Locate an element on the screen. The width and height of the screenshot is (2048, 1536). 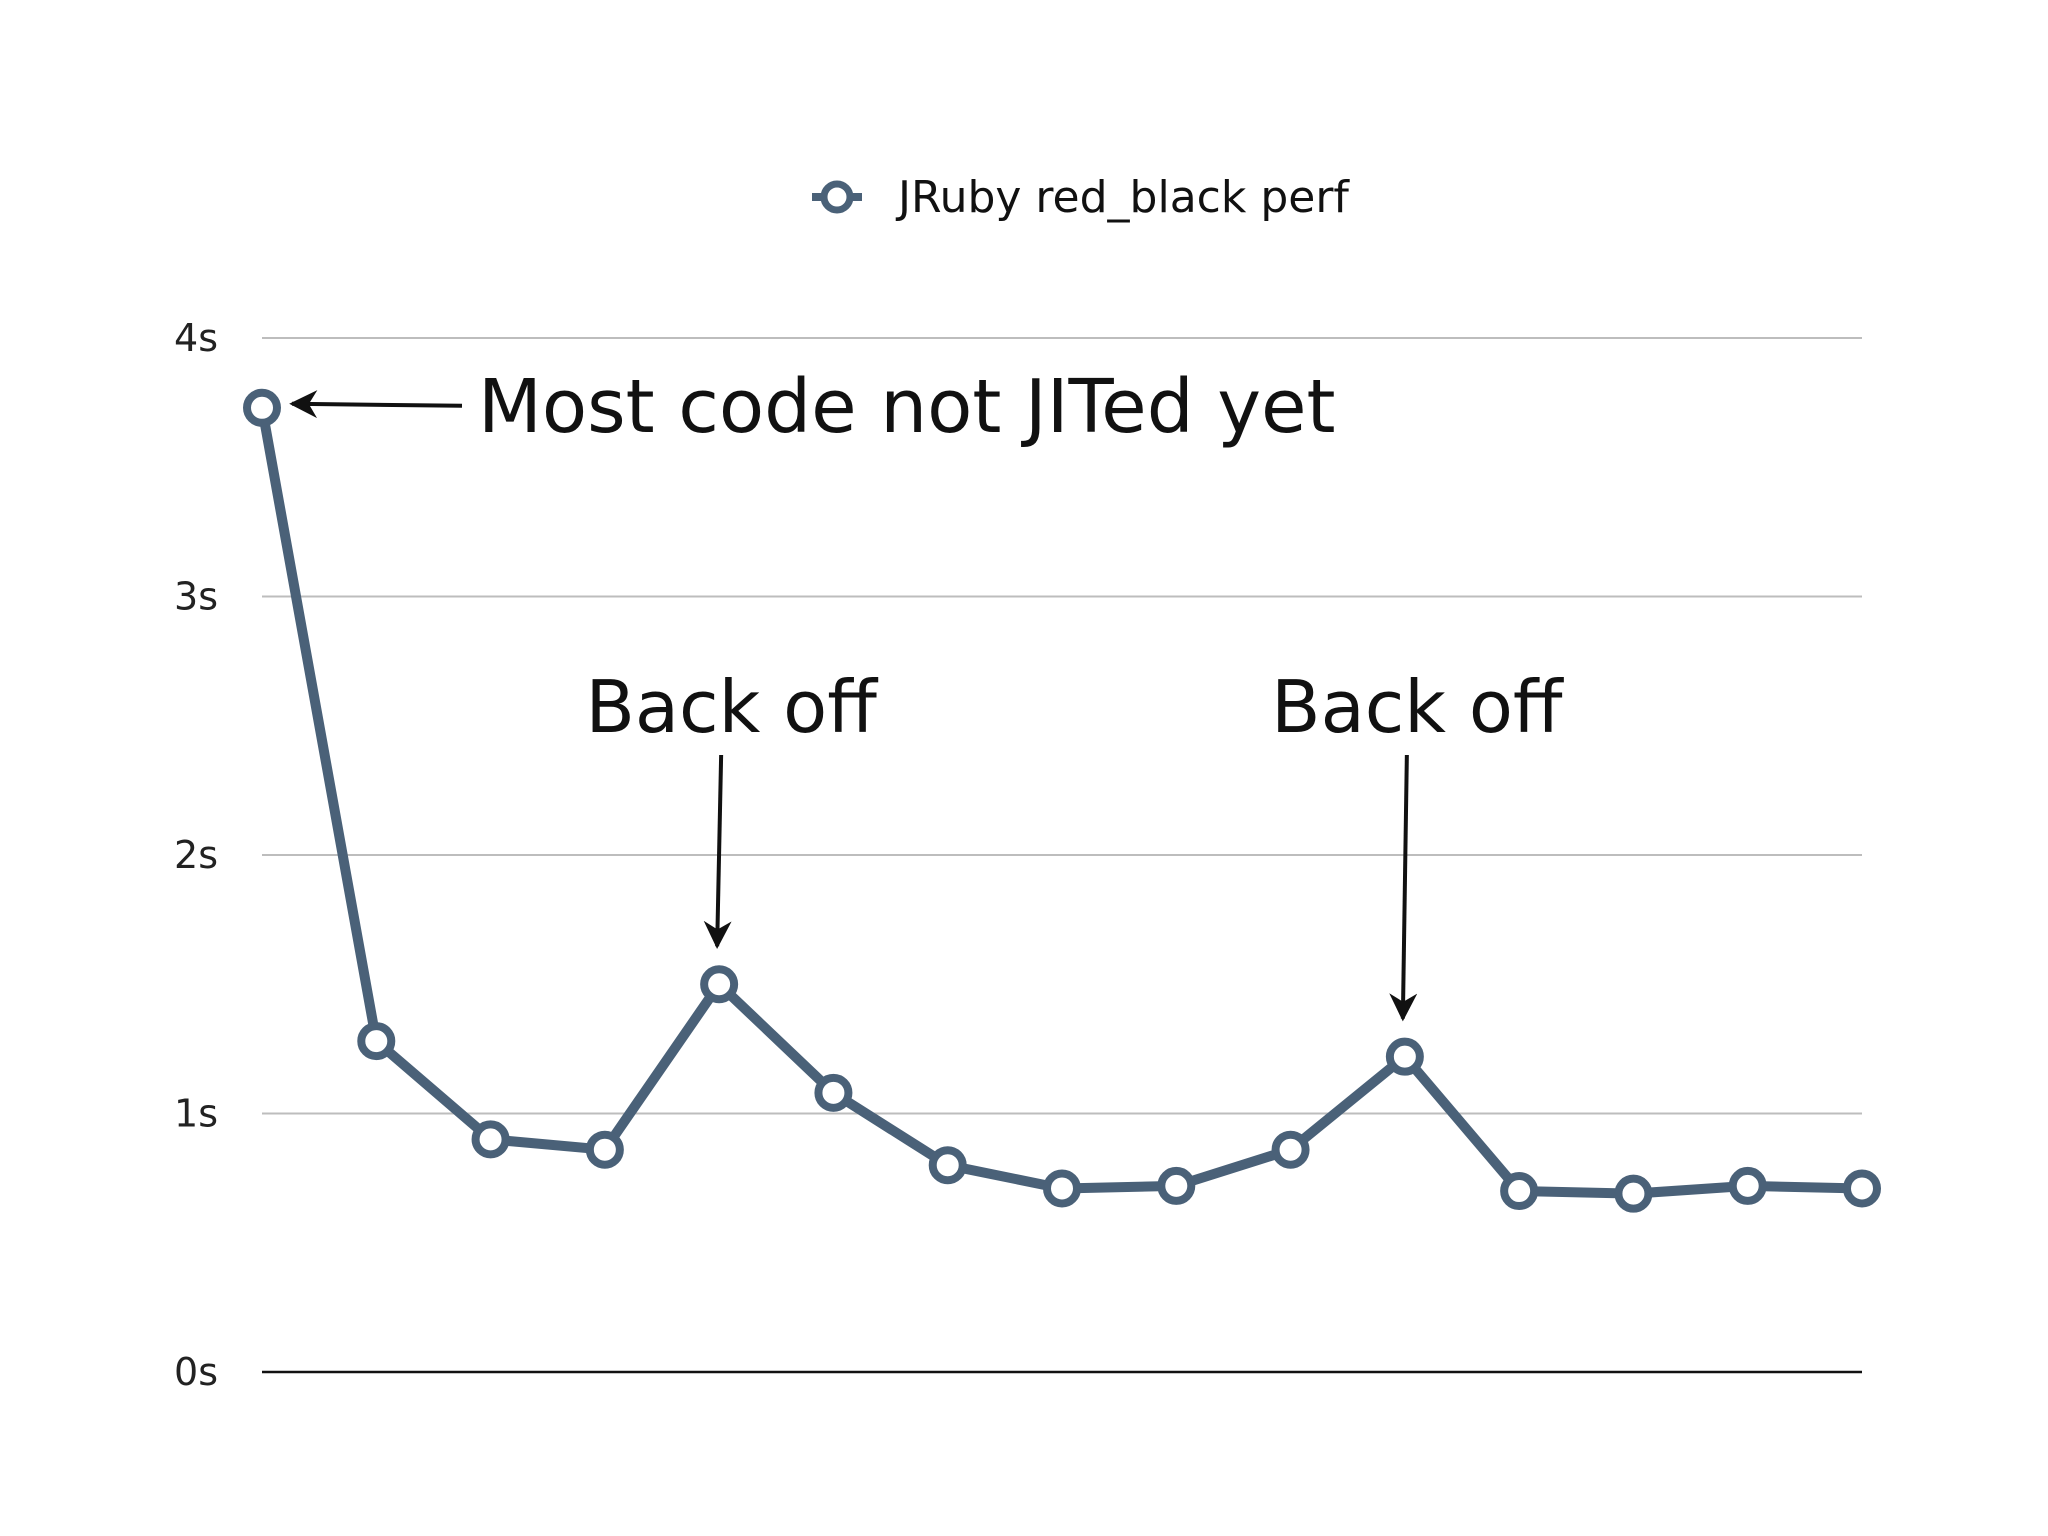
legend: JRuby red_black perf is located at coordinates (1081, 197).